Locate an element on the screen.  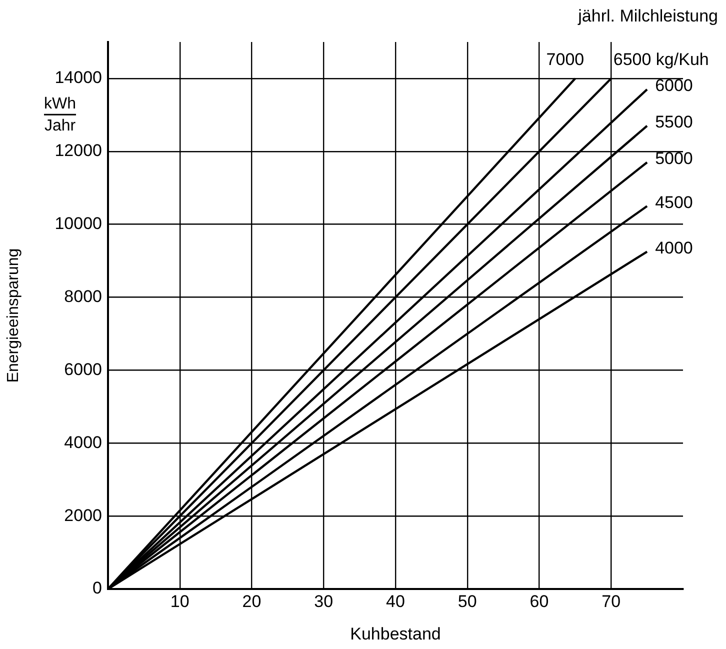
x-tick-label: 70 is located at coordinates (611, 601).